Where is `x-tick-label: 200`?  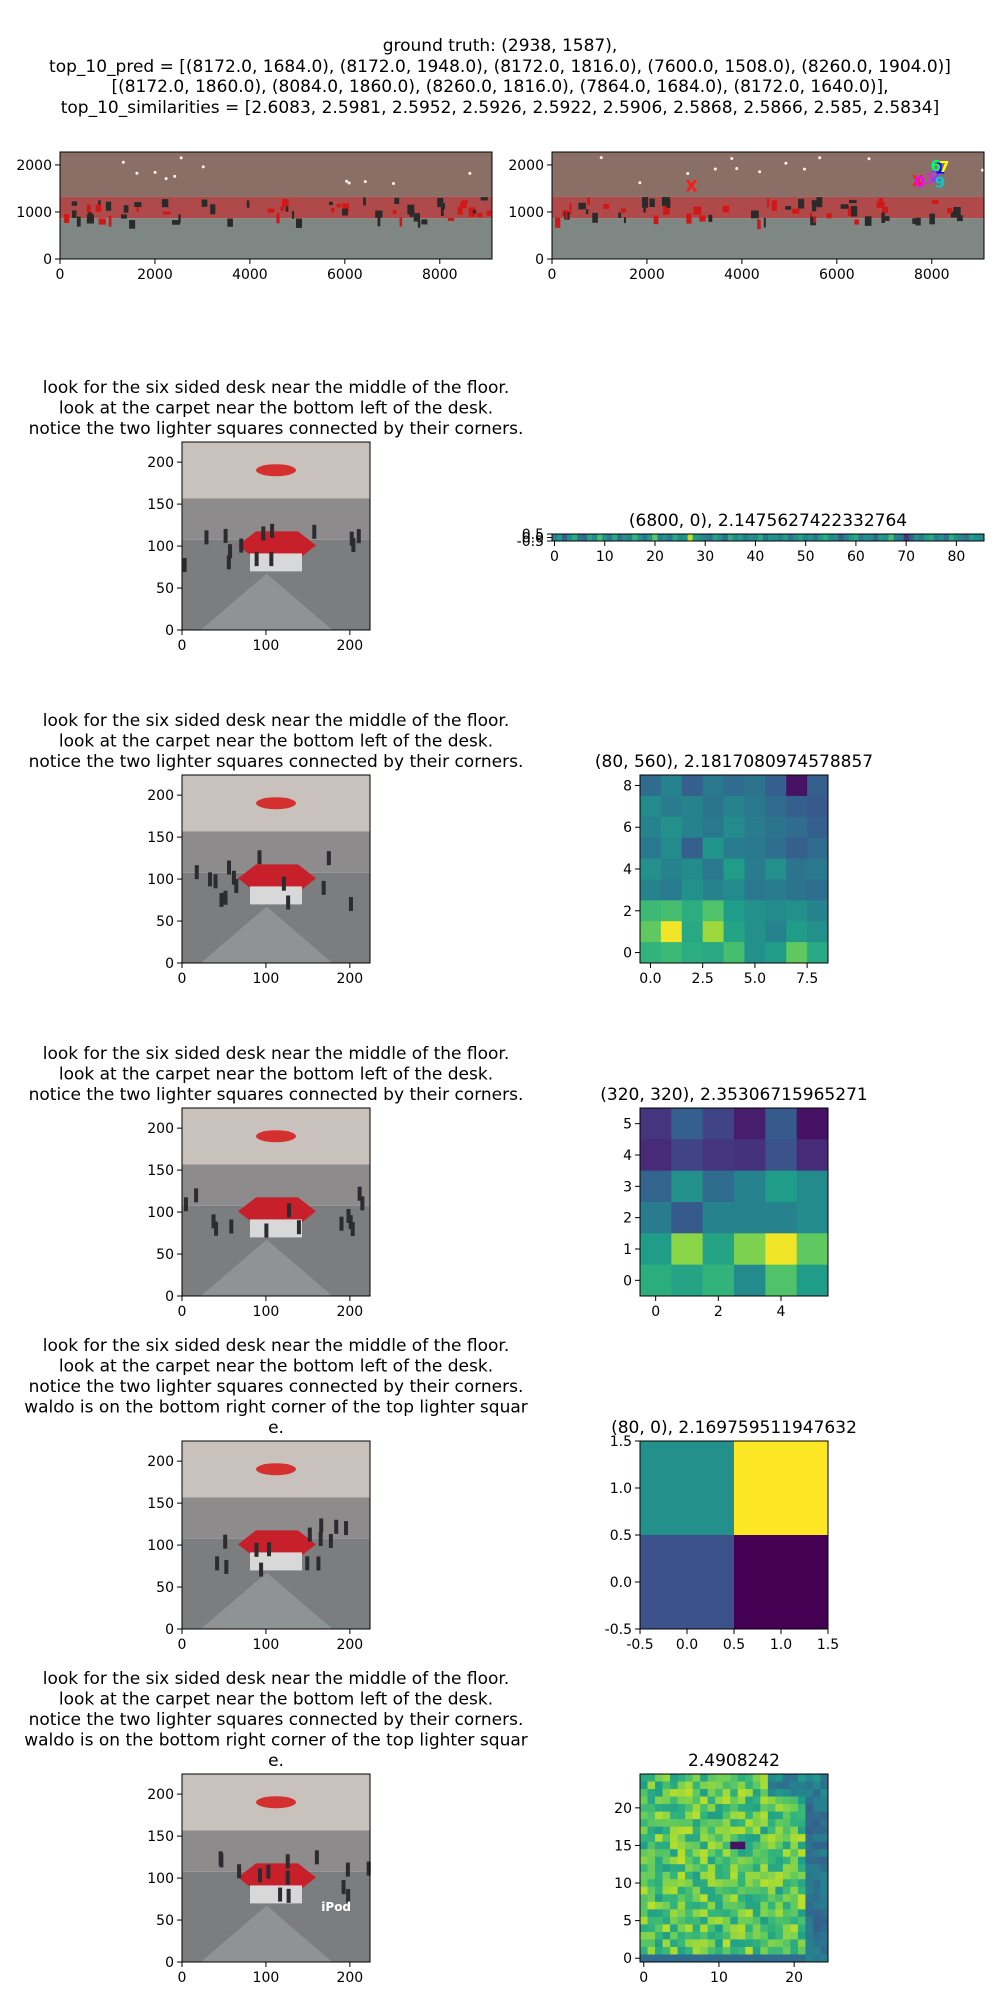 x-tick-label: 200 is located at coordinates (349, 1978).